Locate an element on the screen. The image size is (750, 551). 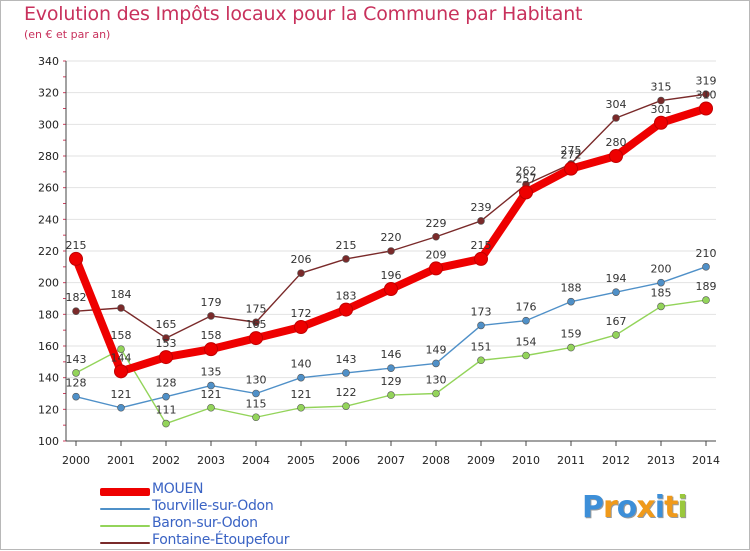
data-label: 172 is located at coordinates (301, 313).